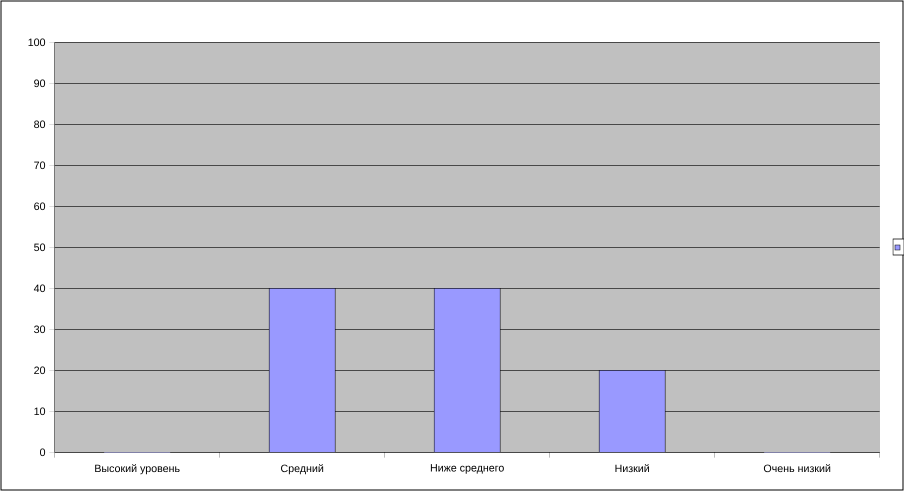  Describe the element at coordinates (797, 468) in the screenshot. I see `x-tick-label: Очень низкий` at that location.